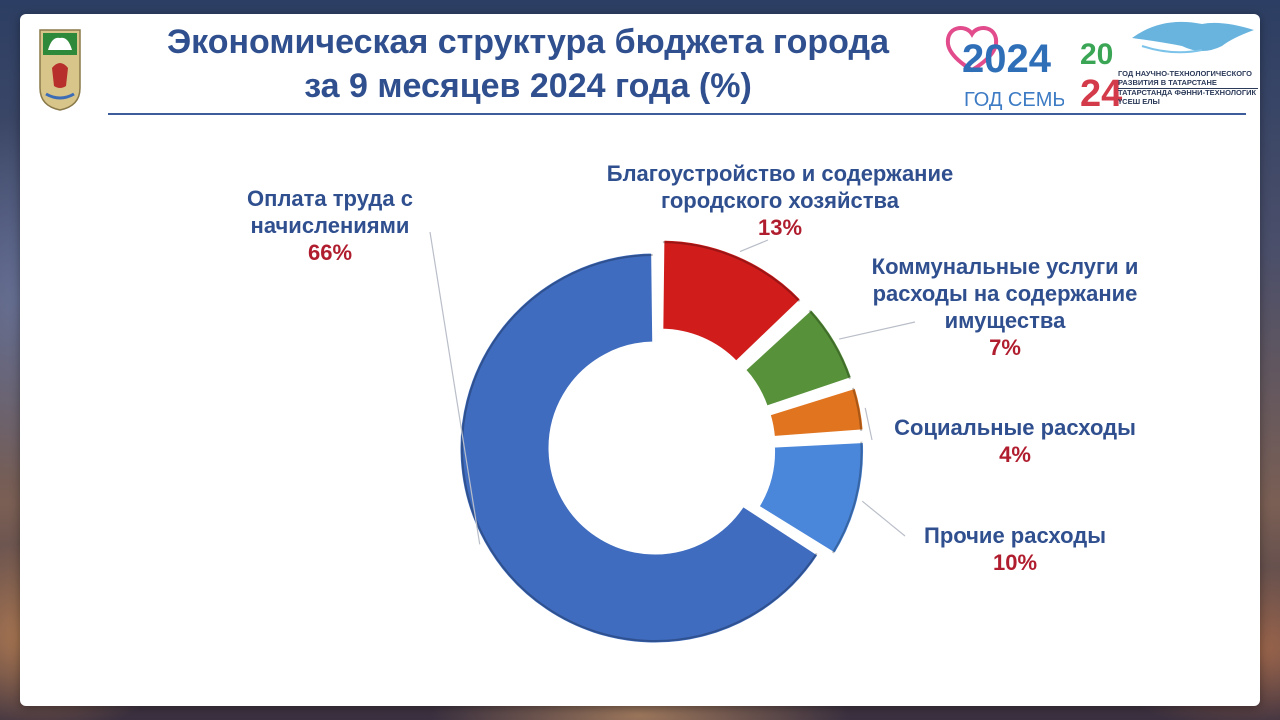  I want to click on family-logo-year: 2024, so click(1007, 59).